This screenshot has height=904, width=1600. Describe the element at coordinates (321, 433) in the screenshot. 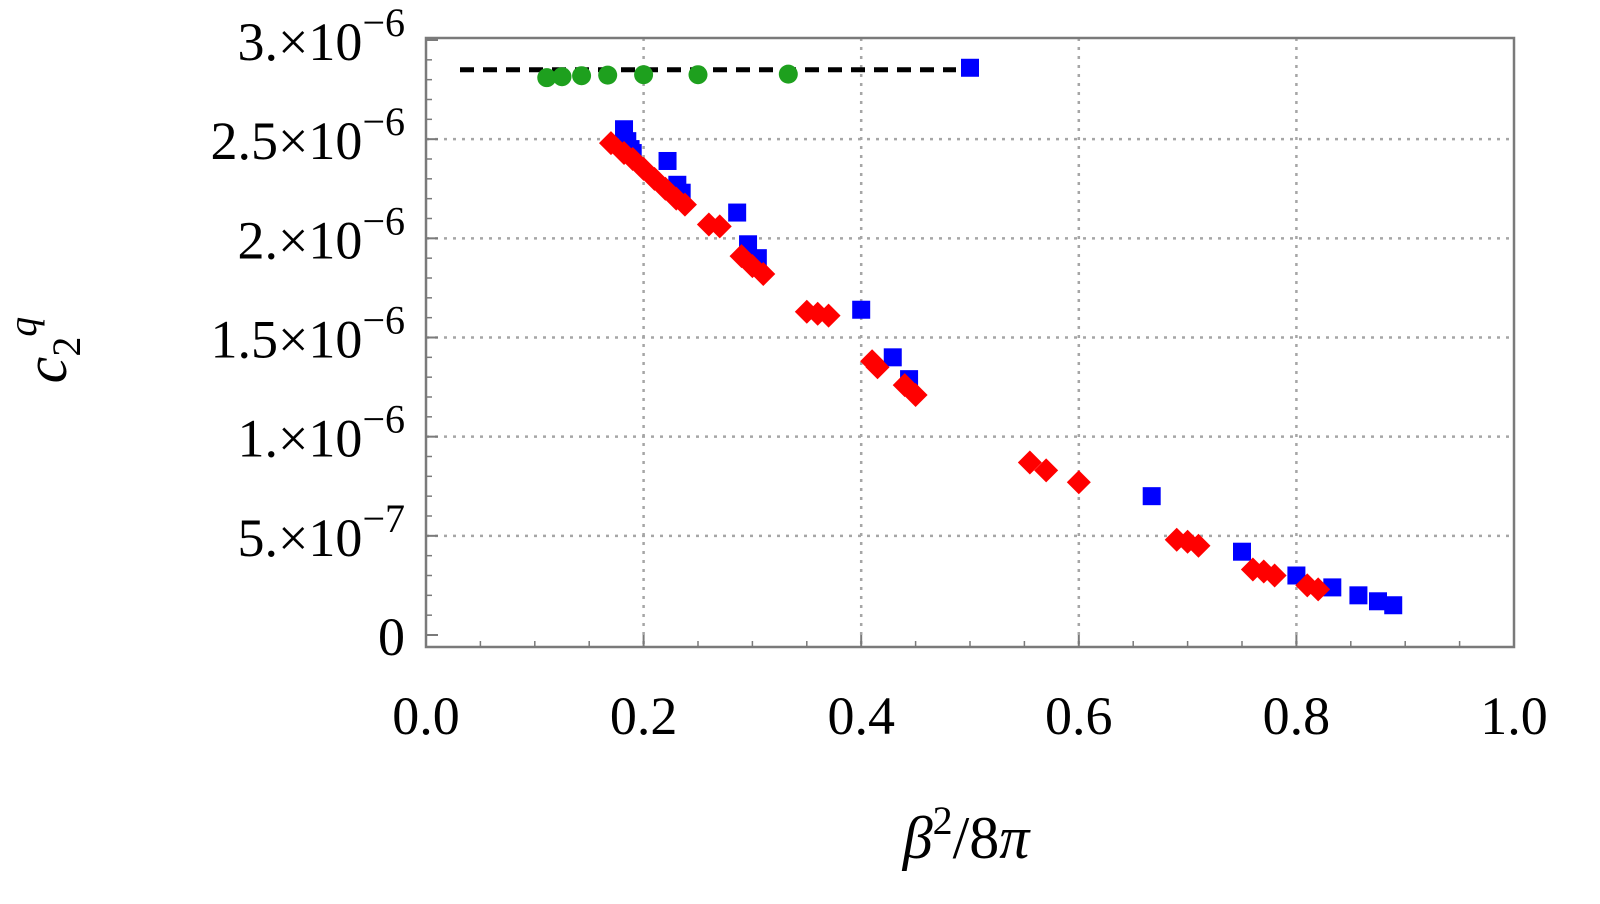

I see `y-tick-label: 1.×10−6` at that location.